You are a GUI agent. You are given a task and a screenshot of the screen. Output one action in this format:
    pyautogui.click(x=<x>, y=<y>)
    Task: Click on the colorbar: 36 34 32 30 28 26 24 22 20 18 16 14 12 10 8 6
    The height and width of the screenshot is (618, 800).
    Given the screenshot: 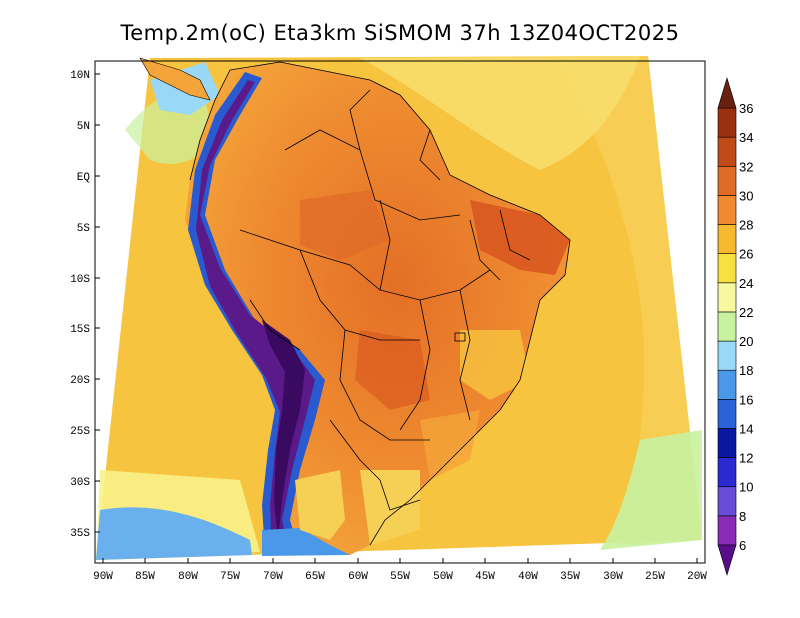 What is the action you would take?
    pyautogui.click(x=735, y=326)
    